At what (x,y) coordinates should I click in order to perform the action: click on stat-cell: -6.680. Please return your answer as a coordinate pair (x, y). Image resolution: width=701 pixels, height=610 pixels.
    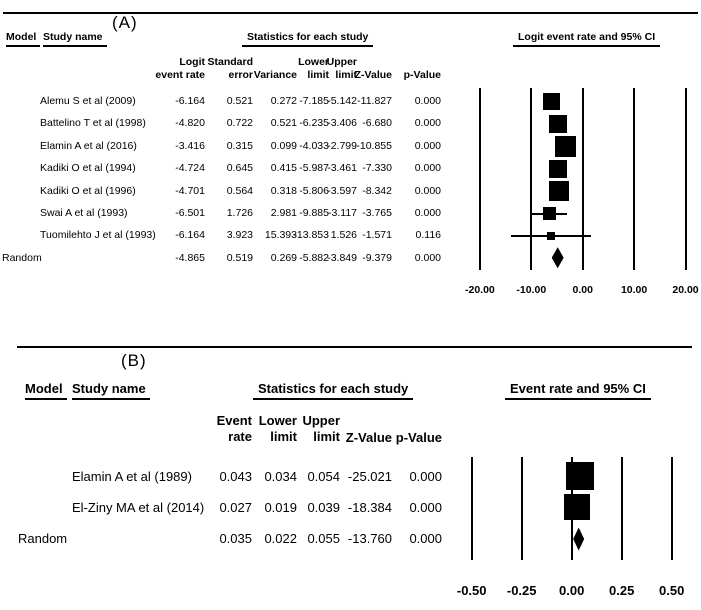
    Looking at the image, I should click on (377, 123).